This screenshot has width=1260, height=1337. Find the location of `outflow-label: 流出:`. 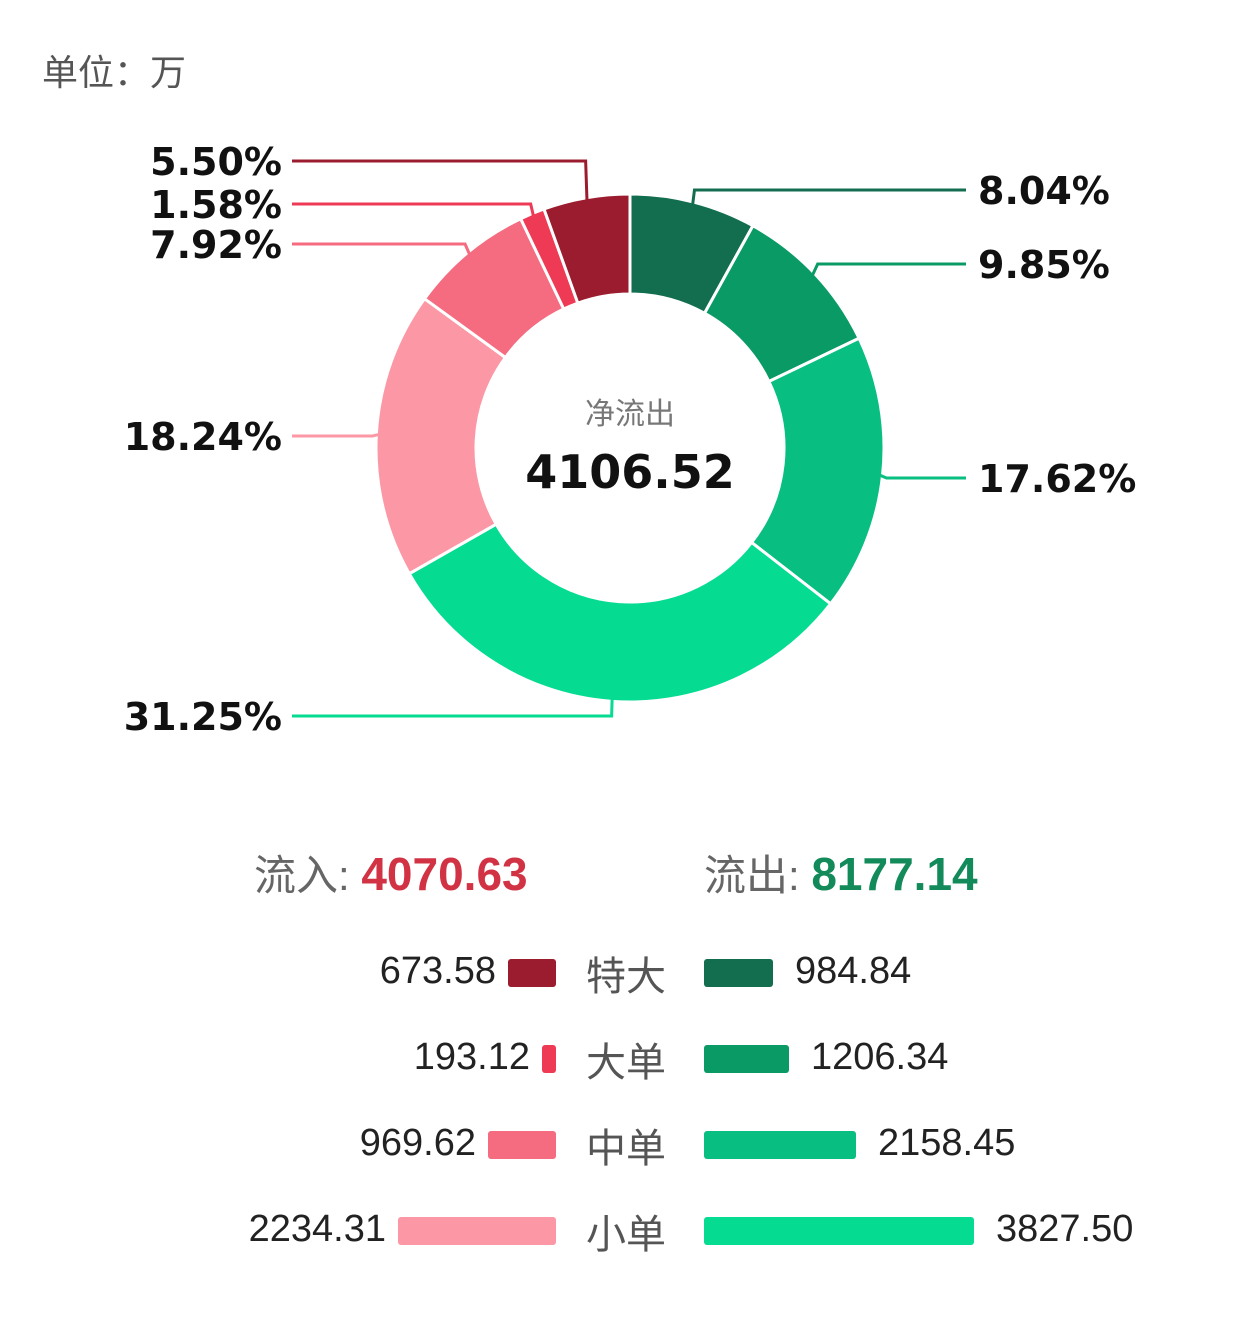

outflow-label: 流出: is located at coordinates (752, 875).